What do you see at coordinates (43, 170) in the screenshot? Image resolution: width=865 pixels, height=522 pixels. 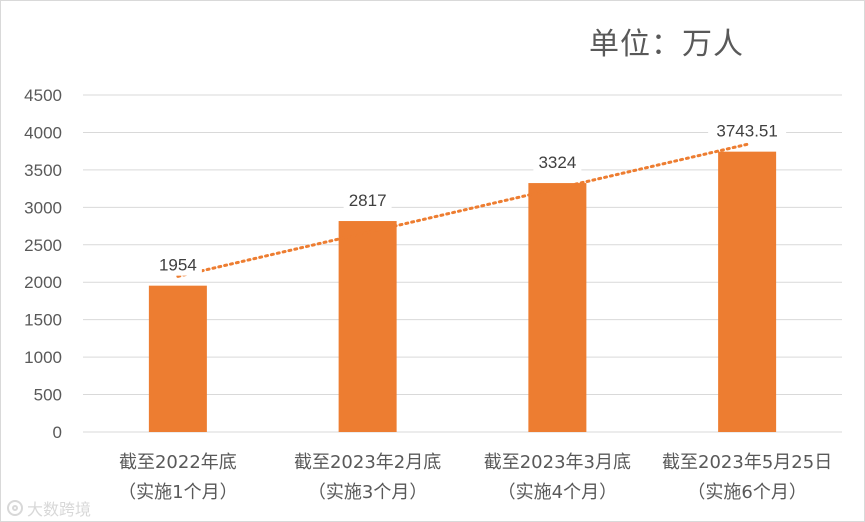 I see `y-tick-label: 3500` at bounding box center [43, 170].